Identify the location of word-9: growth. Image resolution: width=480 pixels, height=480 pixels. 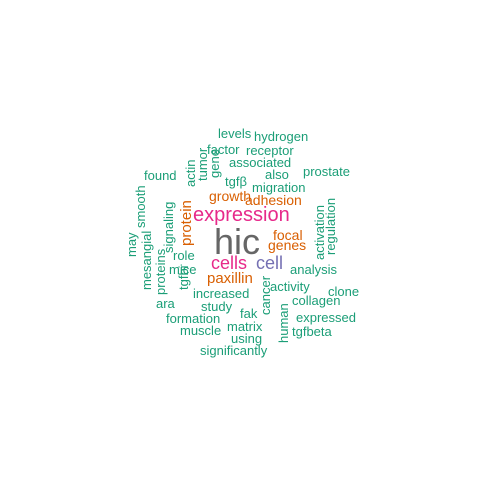
(230, 196).